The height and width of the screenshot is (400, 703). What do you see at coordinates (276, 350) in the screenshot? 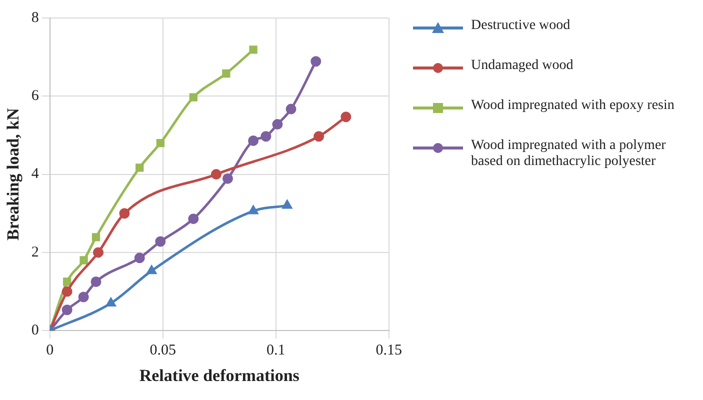
I see `x-tick-label: 0.1` at bounding box center [276, 350].